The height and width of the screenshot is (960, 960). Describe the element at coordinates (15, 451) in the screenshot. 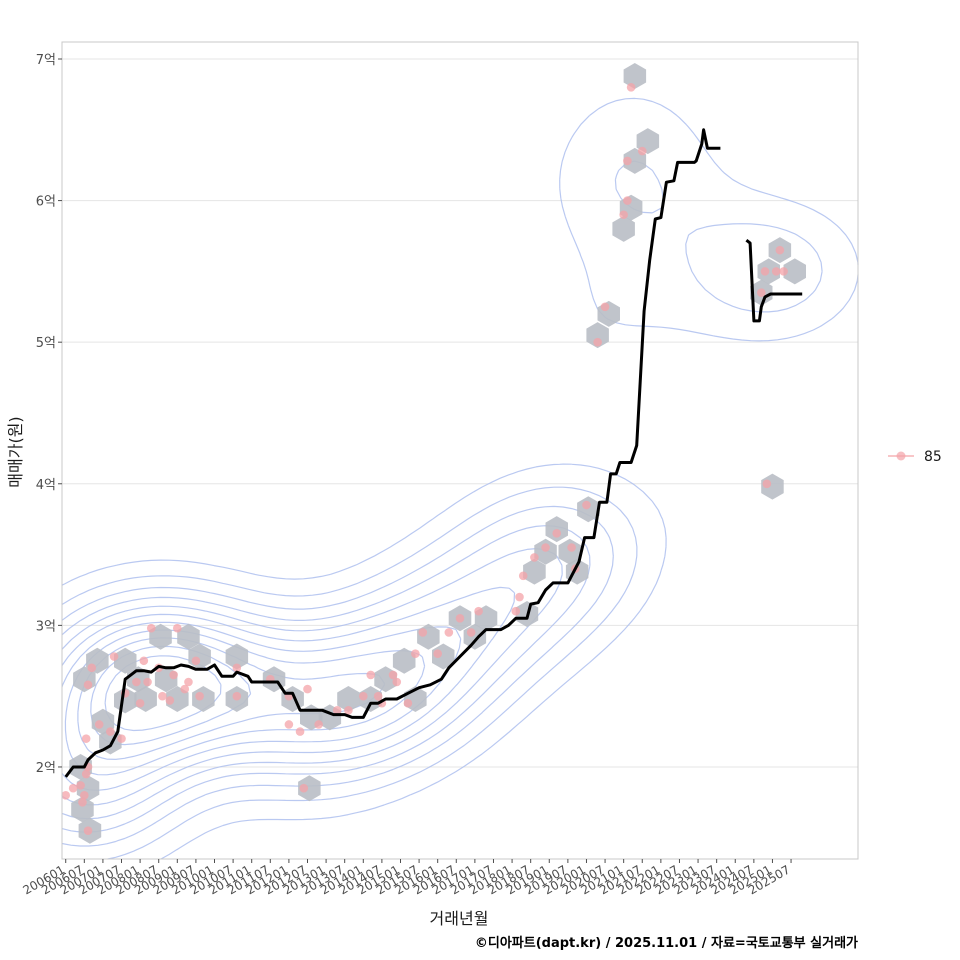

I see `y-axis-title: 매매가(원)` at that location.